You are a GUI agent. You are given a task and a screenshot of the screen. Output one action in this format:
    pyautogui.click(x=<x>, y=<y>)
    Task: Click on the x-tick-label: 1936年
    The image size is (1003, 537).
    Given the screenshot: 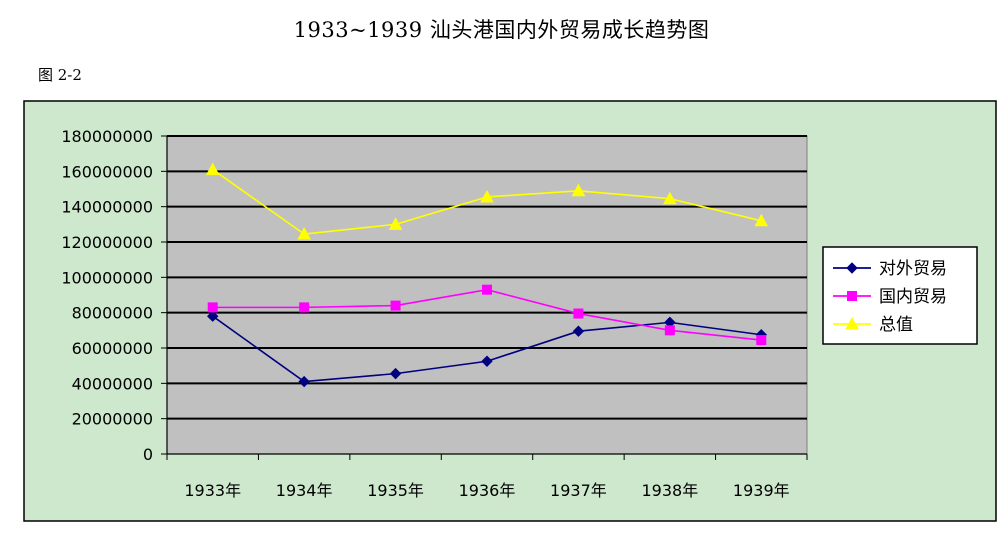 What is the action you would take?
    pyautogui.click(x=487, y=490)
    